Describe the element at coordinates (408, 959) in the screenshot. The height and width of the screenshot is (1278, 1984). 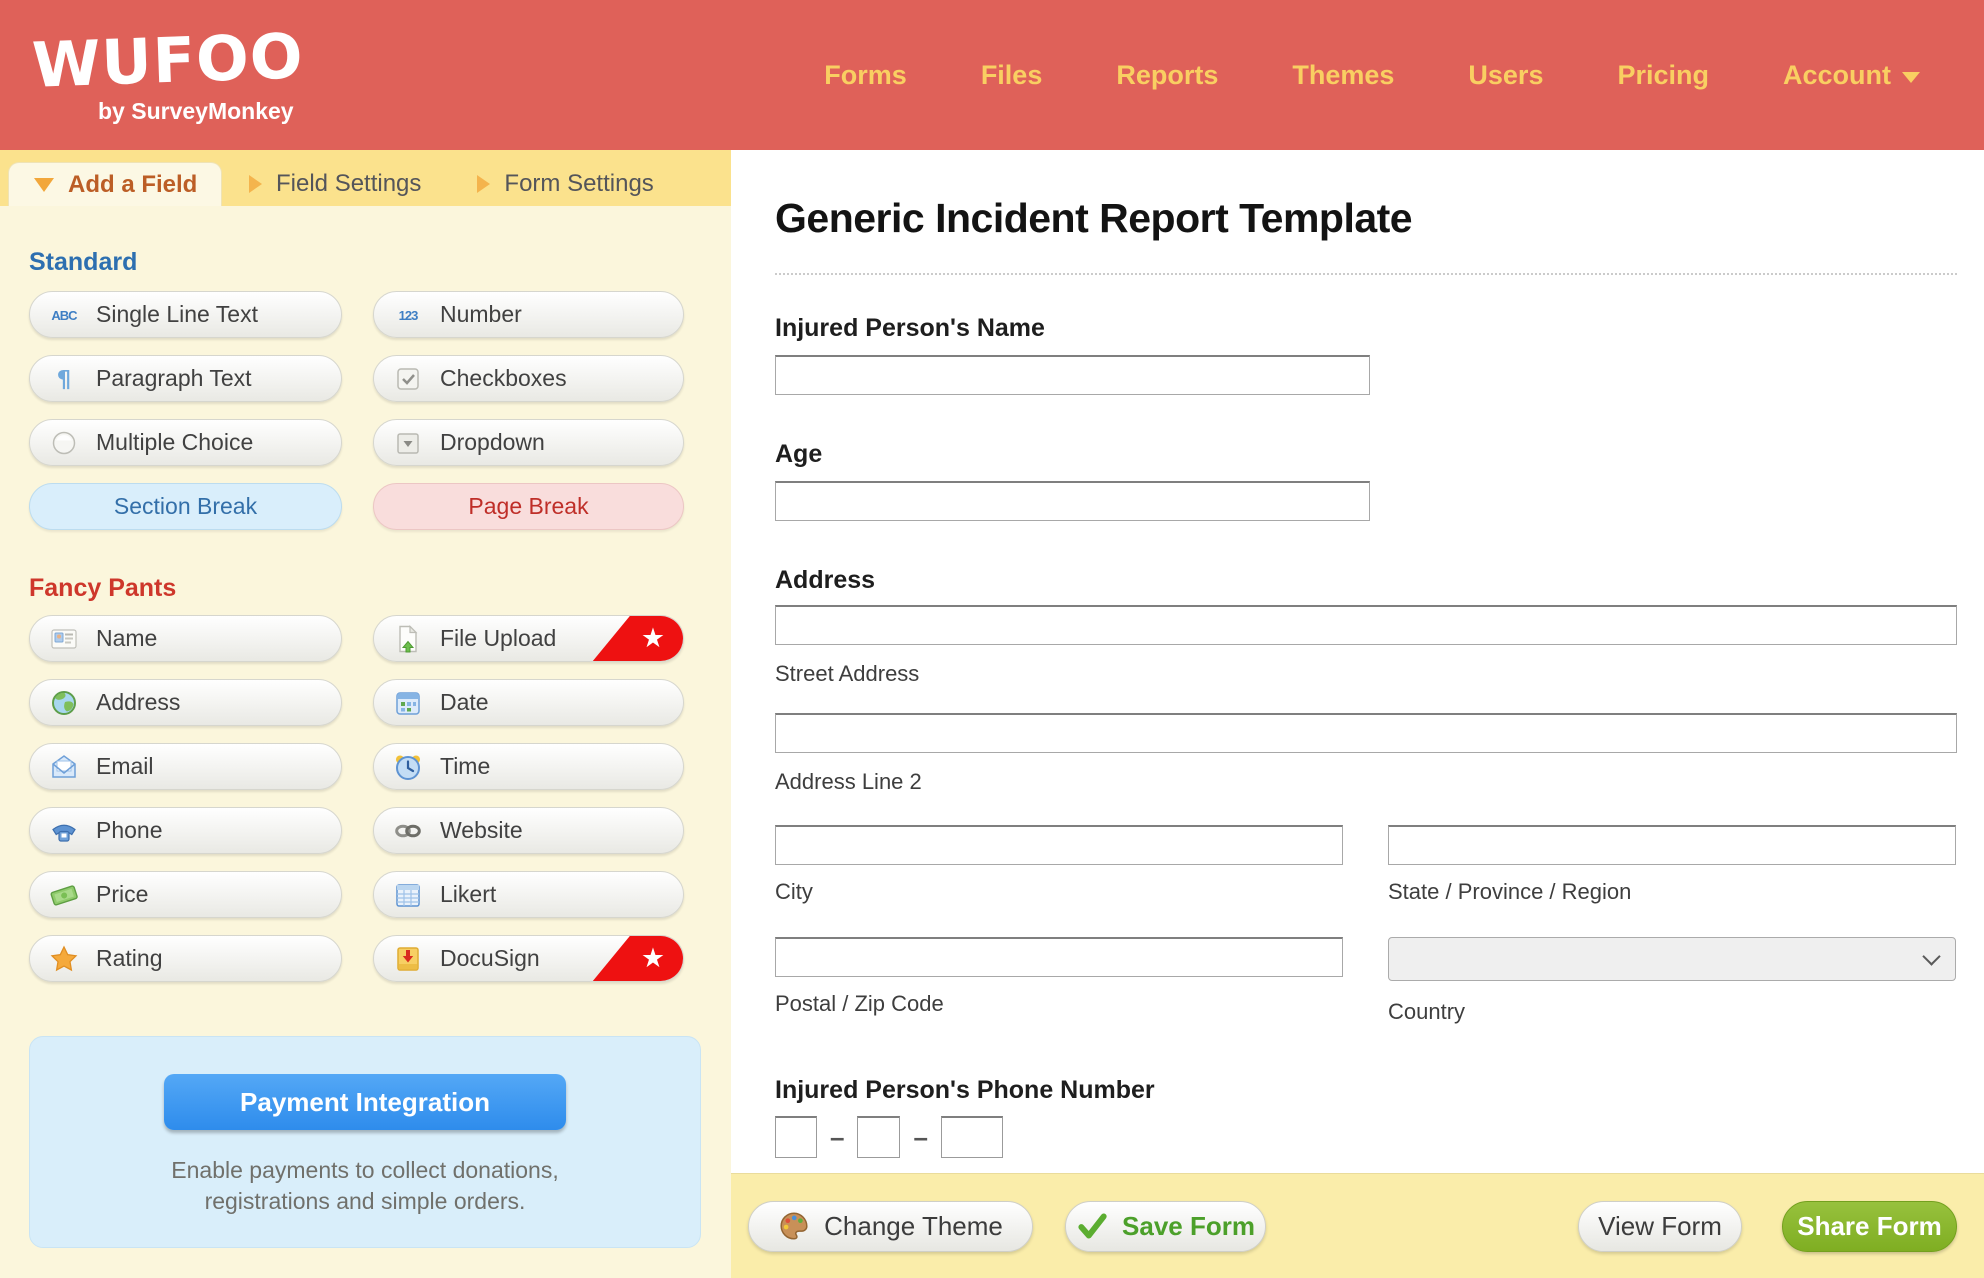
I see `docusign-icon` at that location.